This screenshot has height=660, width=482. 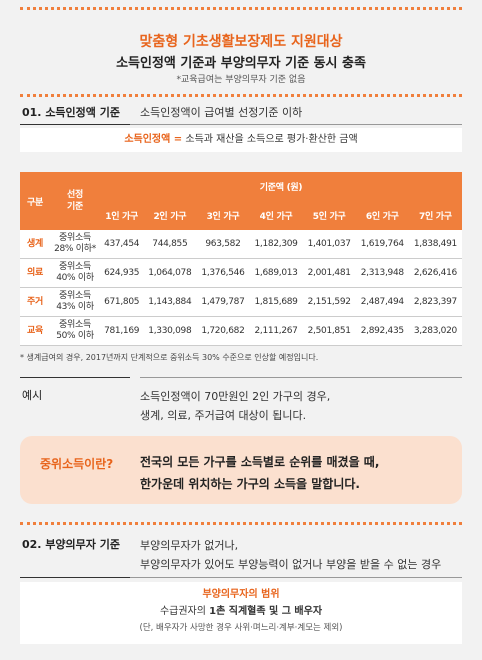 I want to click on amount: 2,313,948, so click(x=382, y=273).